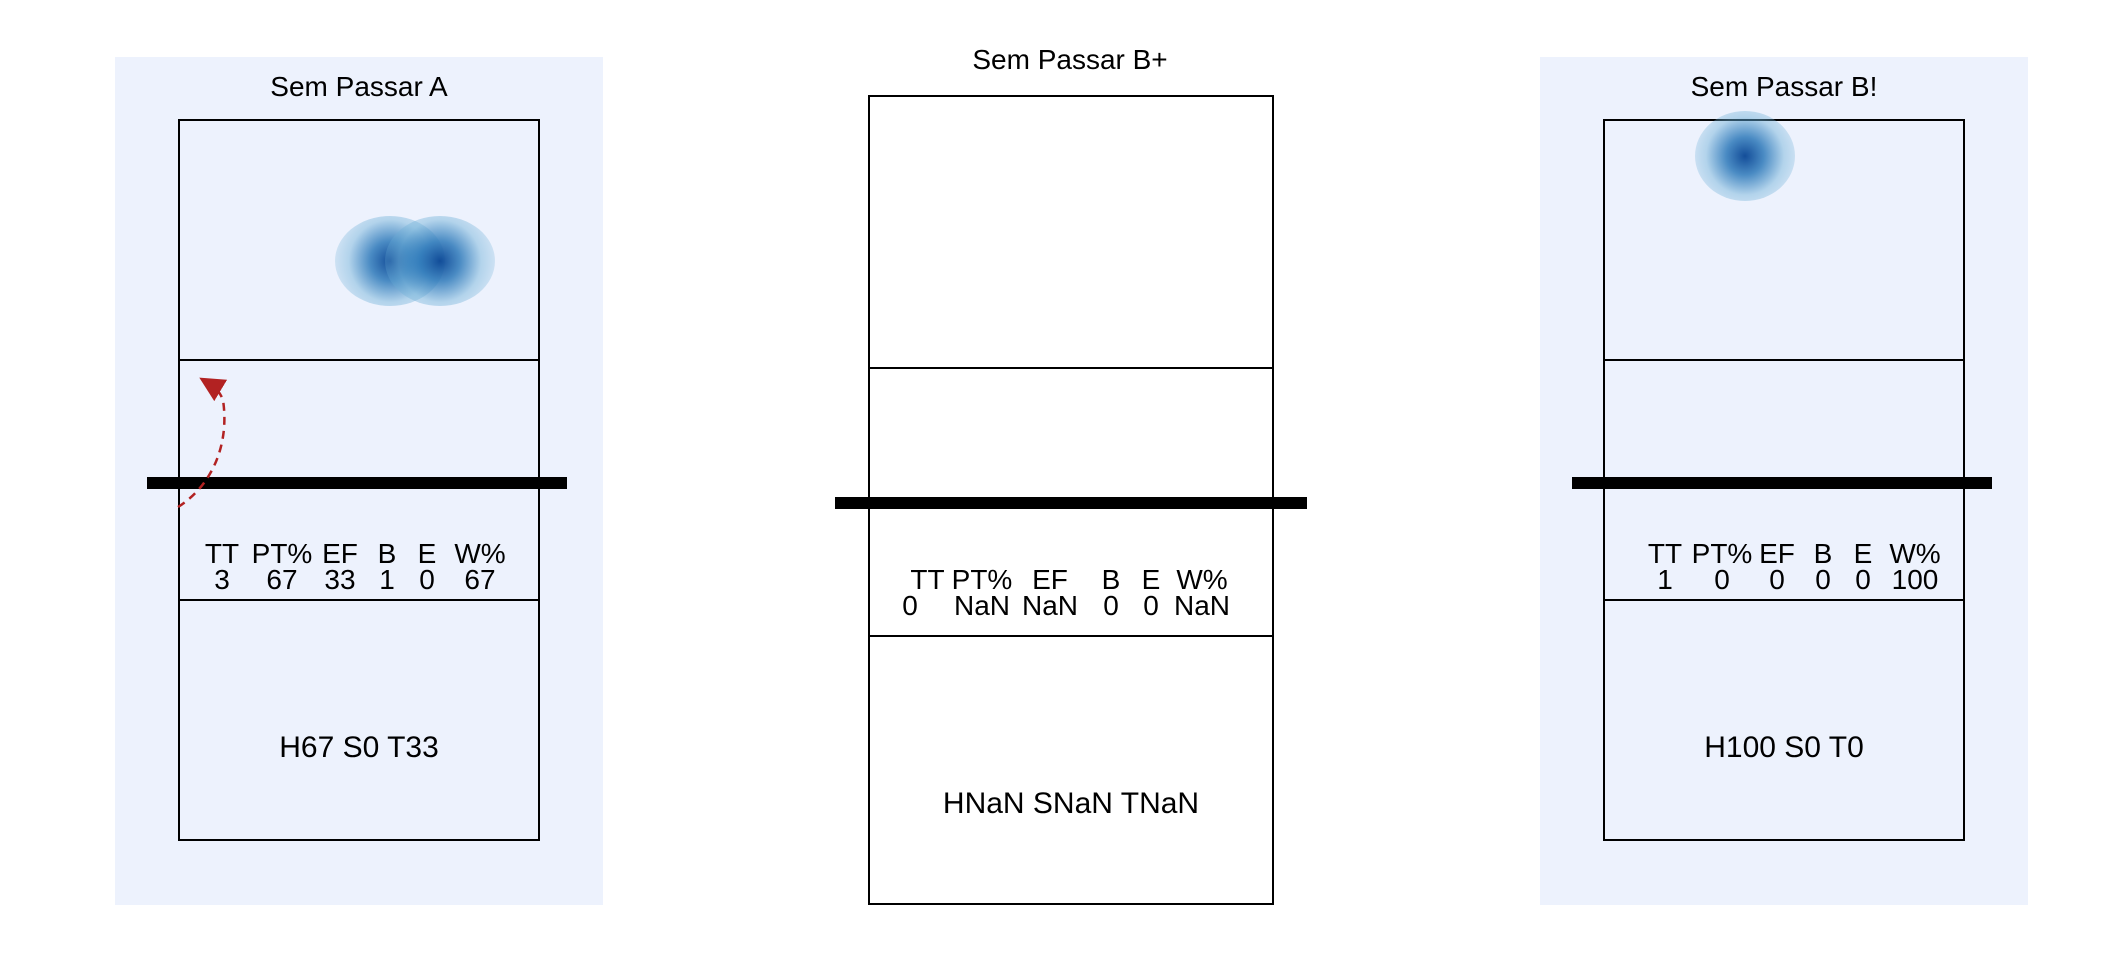 Image resolution: width=2112 pixels, height=960 pixels. Describe the element at coordinates (1915, 566) in the screenshot. I see `stat-w: W% 100` at that location.